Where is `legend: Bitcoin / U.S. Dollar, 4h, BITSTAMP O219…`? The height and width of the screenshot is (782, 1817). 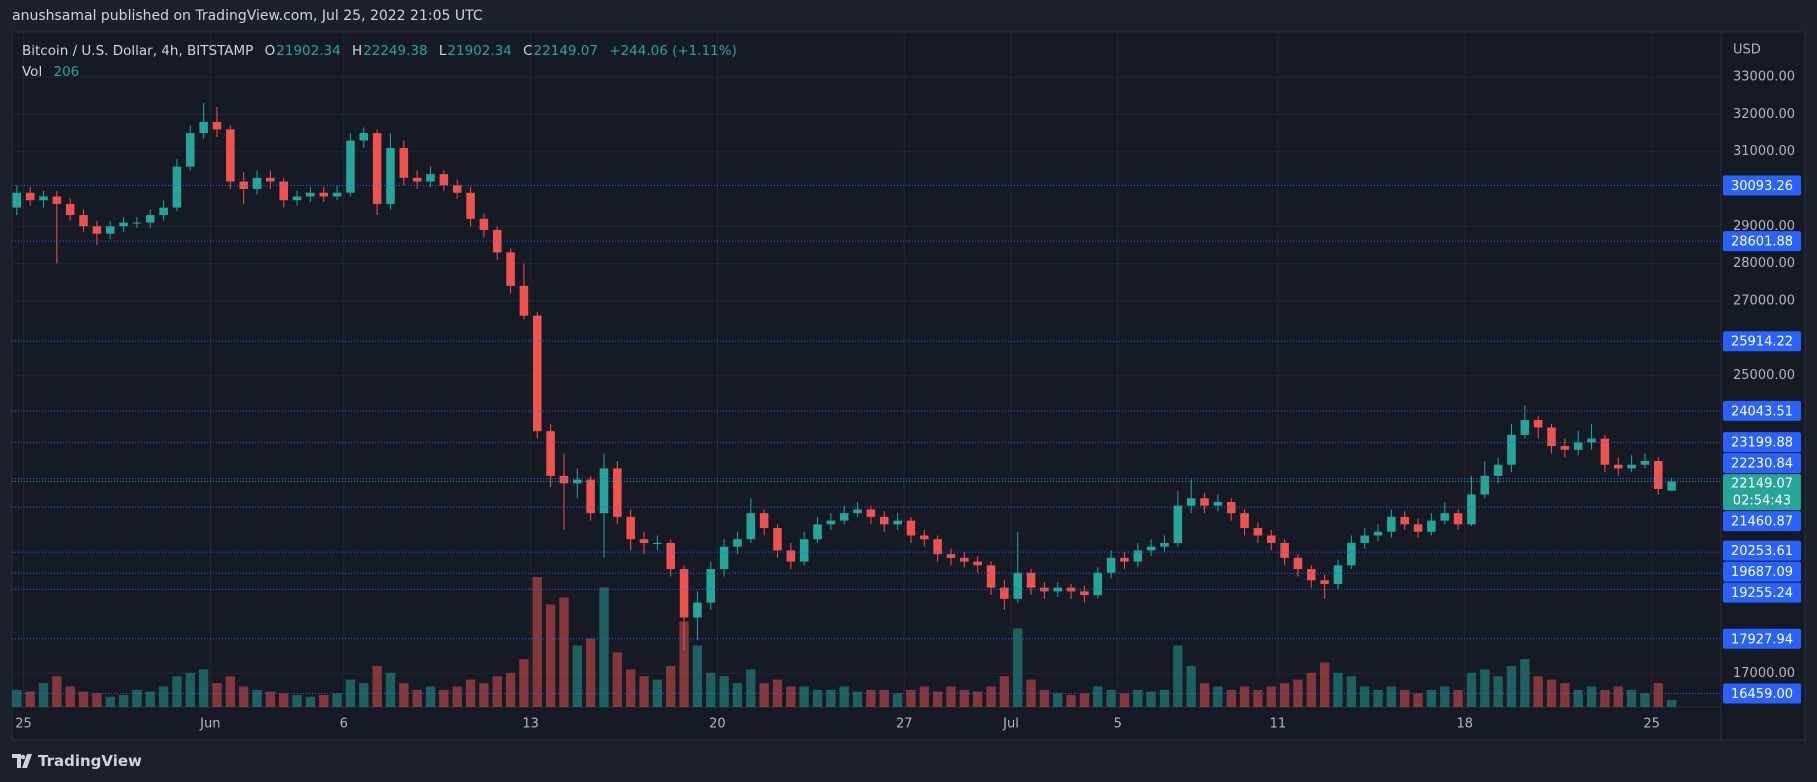
legend: Bitcoin / U.S. Dollar, 4h, BITSTAMP O219… is located at coordinates (380, 51).